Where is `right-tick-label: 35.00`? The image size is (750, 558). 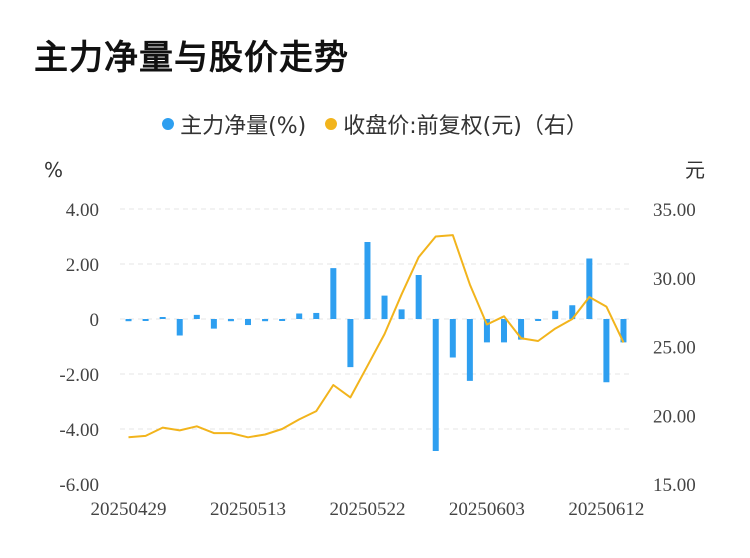 right-tick-label: 35.00 is located at coordinates (674, 210).